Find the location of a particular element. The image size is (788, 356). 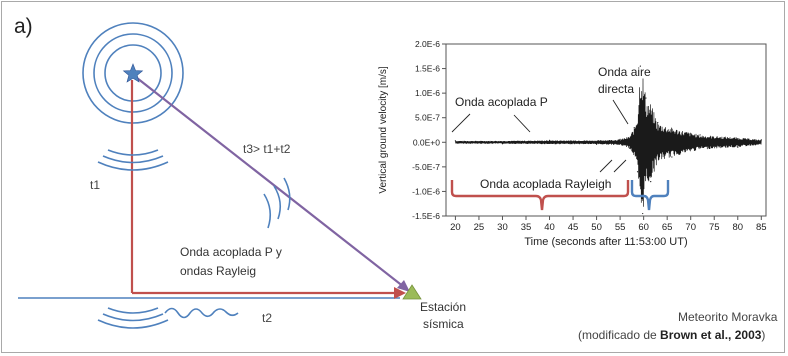

x-tick-label: 40 is located at coordinates (549, 227).